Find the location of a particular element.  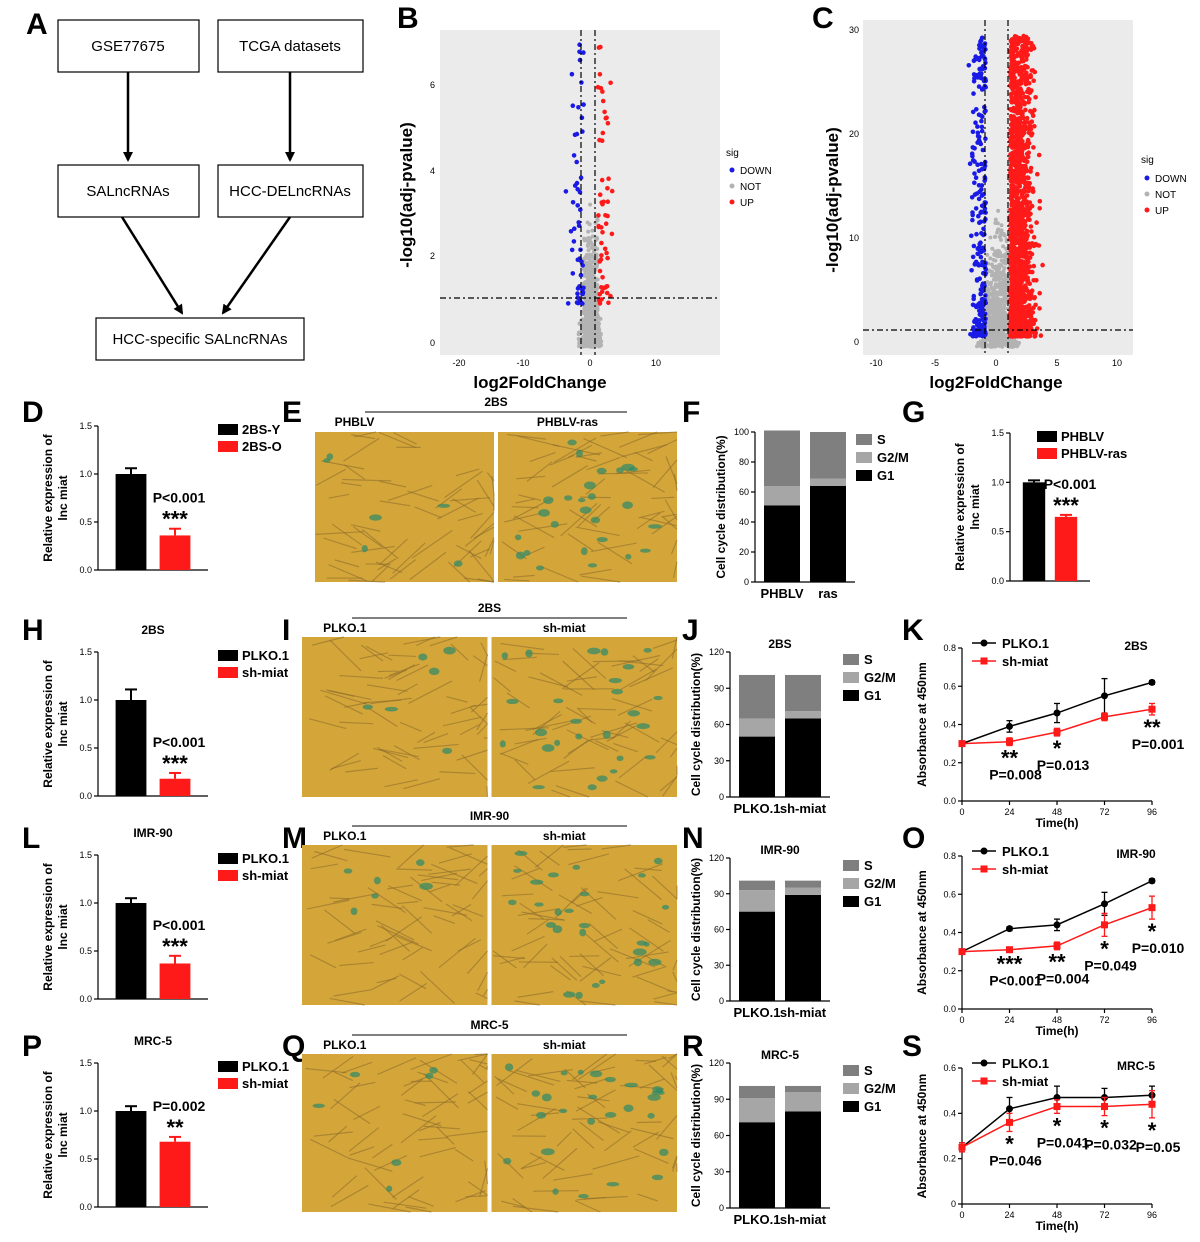

micro-label-0: PLKO.1 is located at coordinates (345, 628).